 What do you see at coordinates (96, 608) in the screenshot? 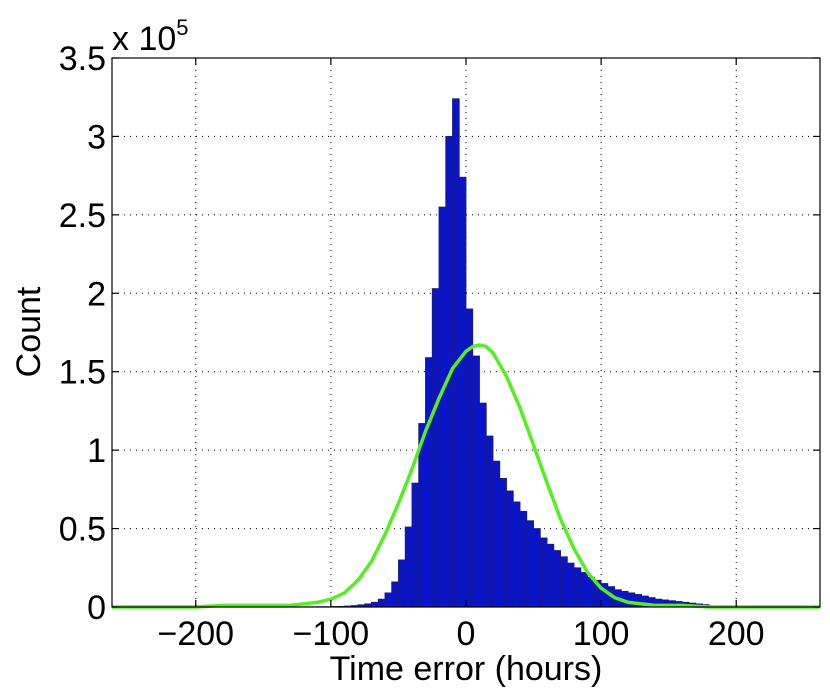
I see `y-tick-label: 0` at bounding box center [96, 608].